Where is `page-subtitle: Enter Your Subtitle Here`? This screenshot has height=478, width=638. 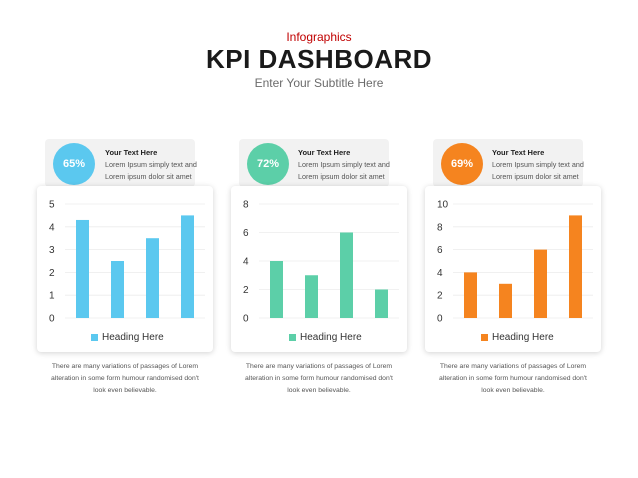
page-subtitle: Enter Your Subtitle Here is located at coordinates (319, 83).